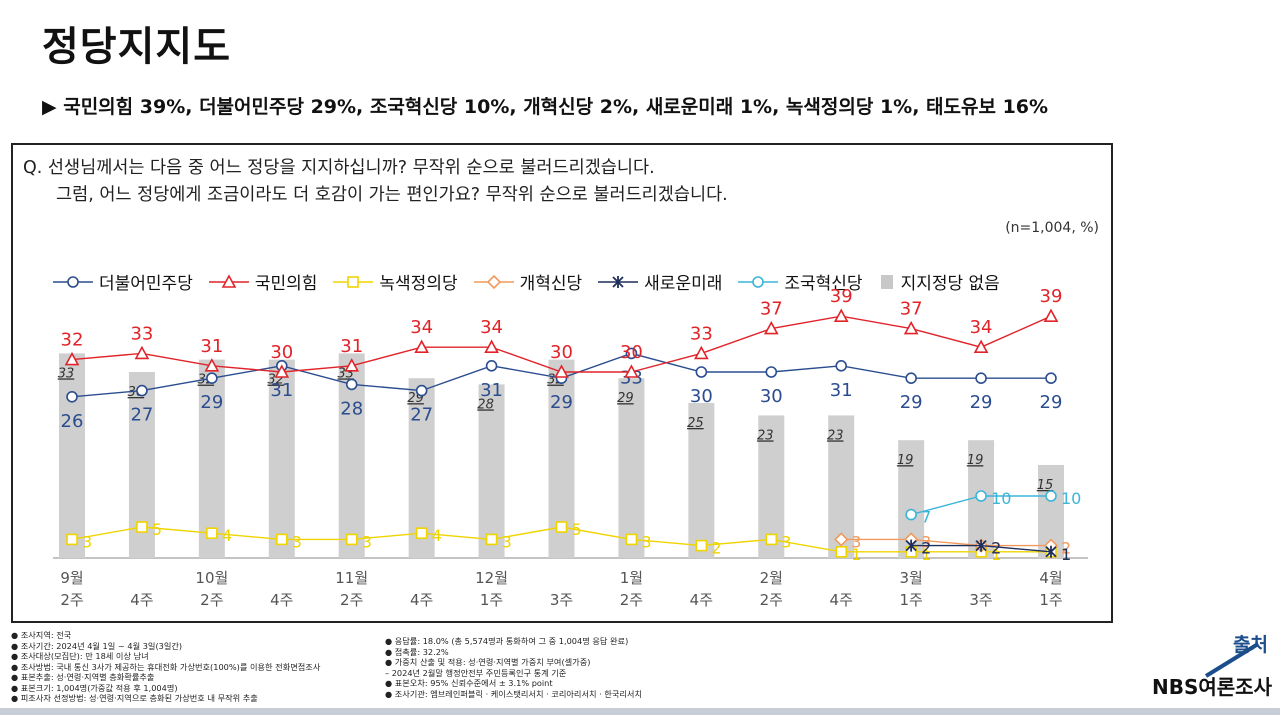  I want to click on legend-label: 녹색정의당, so click(418, 284).